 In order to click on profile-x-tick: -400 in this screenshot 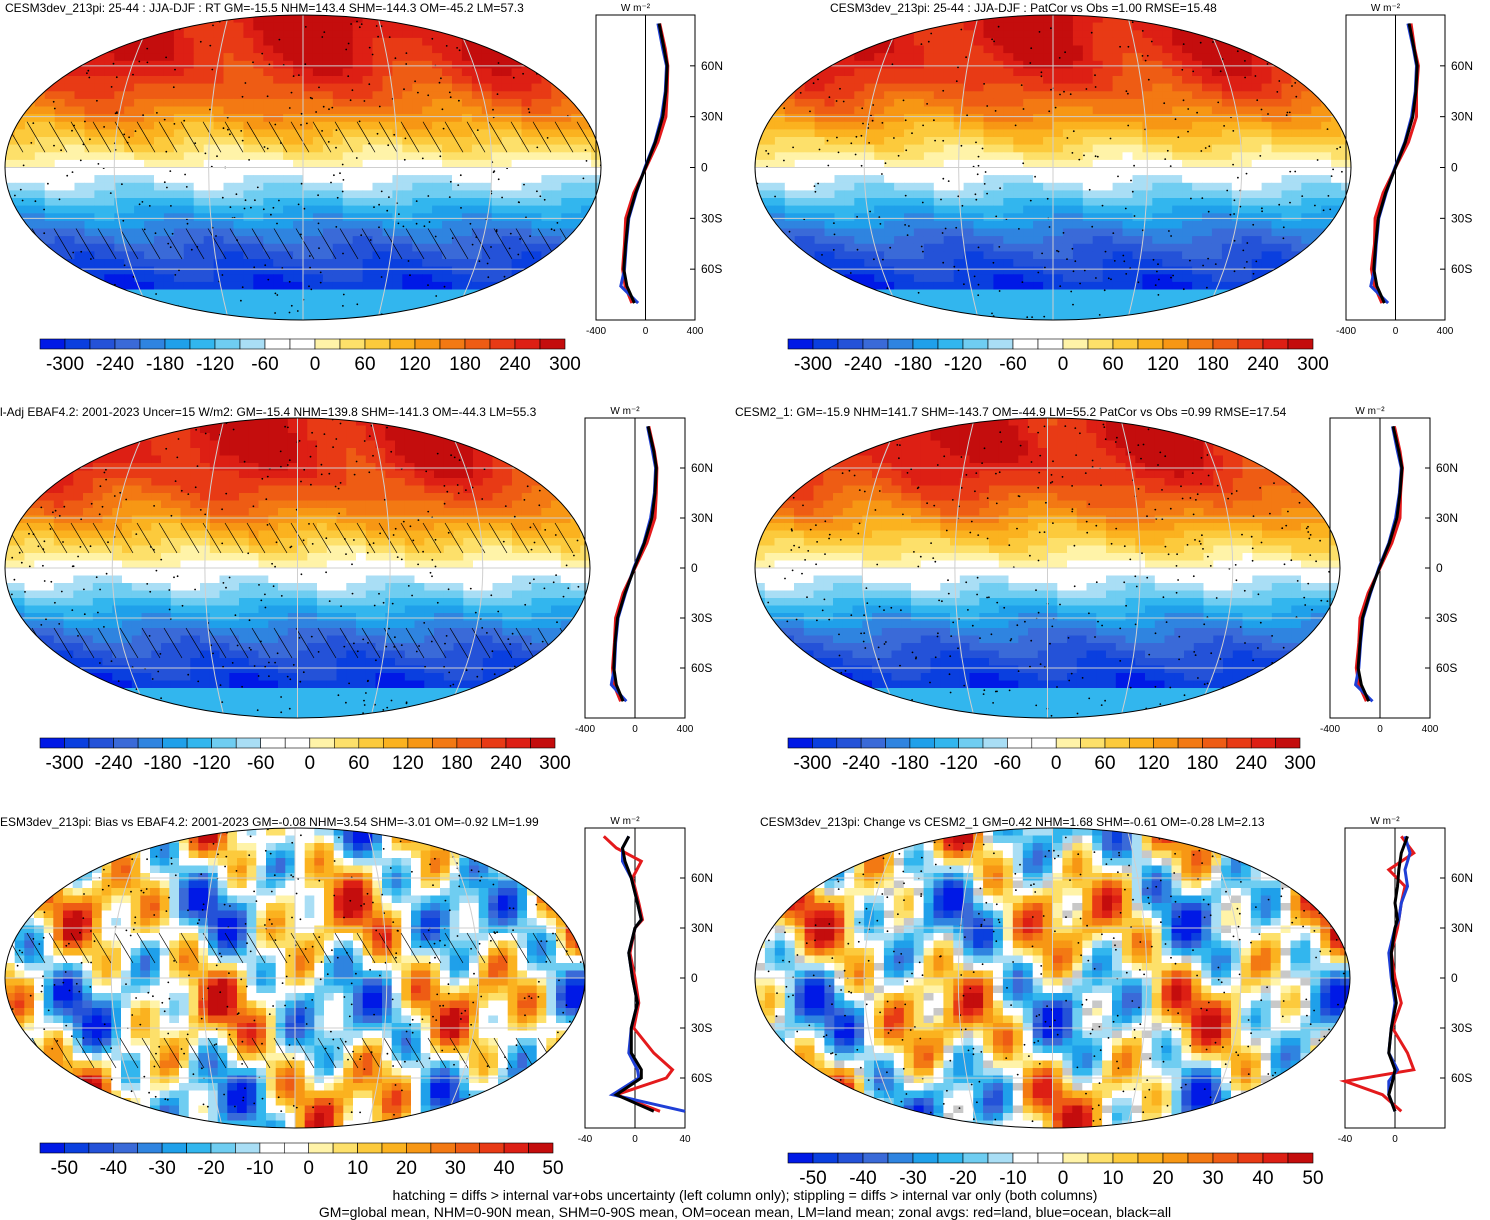, I will do `click(1346, 331)`.